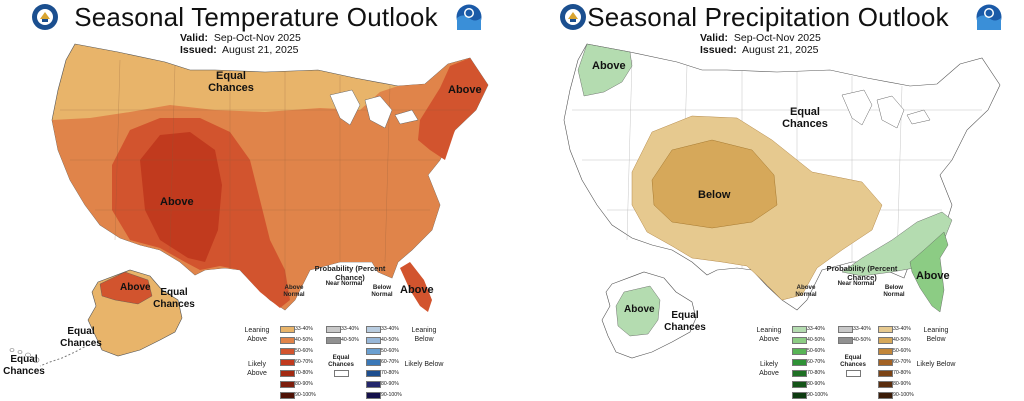  Describe the element at coordinates (24, 355) in the screenshot. I see `hawaii-islands` at that location.